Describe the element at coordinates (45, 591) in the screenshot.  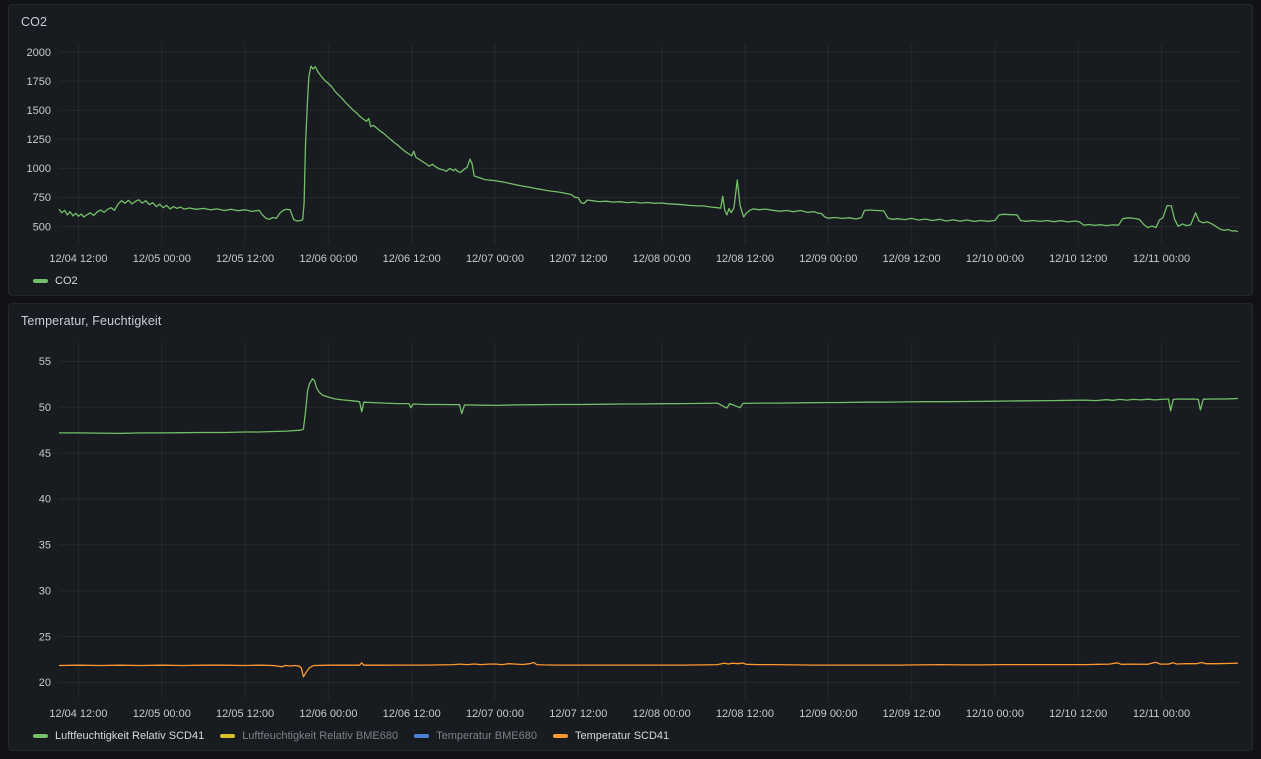
I see `y-tick-label: 30` at that location.